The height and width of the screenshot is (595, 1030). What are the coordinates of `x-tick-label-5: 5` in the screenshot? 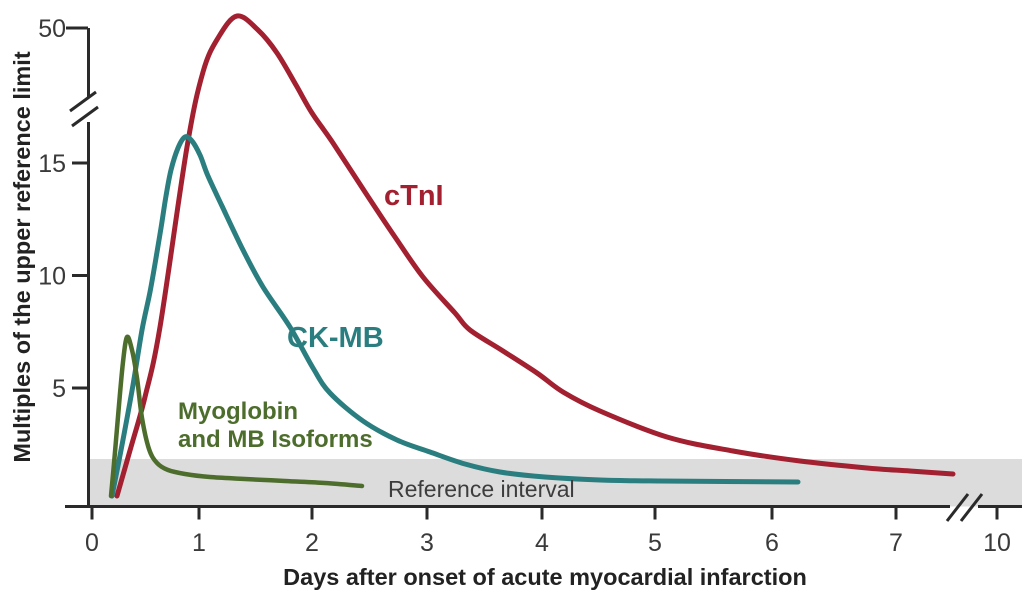 It's located at (655, 543).